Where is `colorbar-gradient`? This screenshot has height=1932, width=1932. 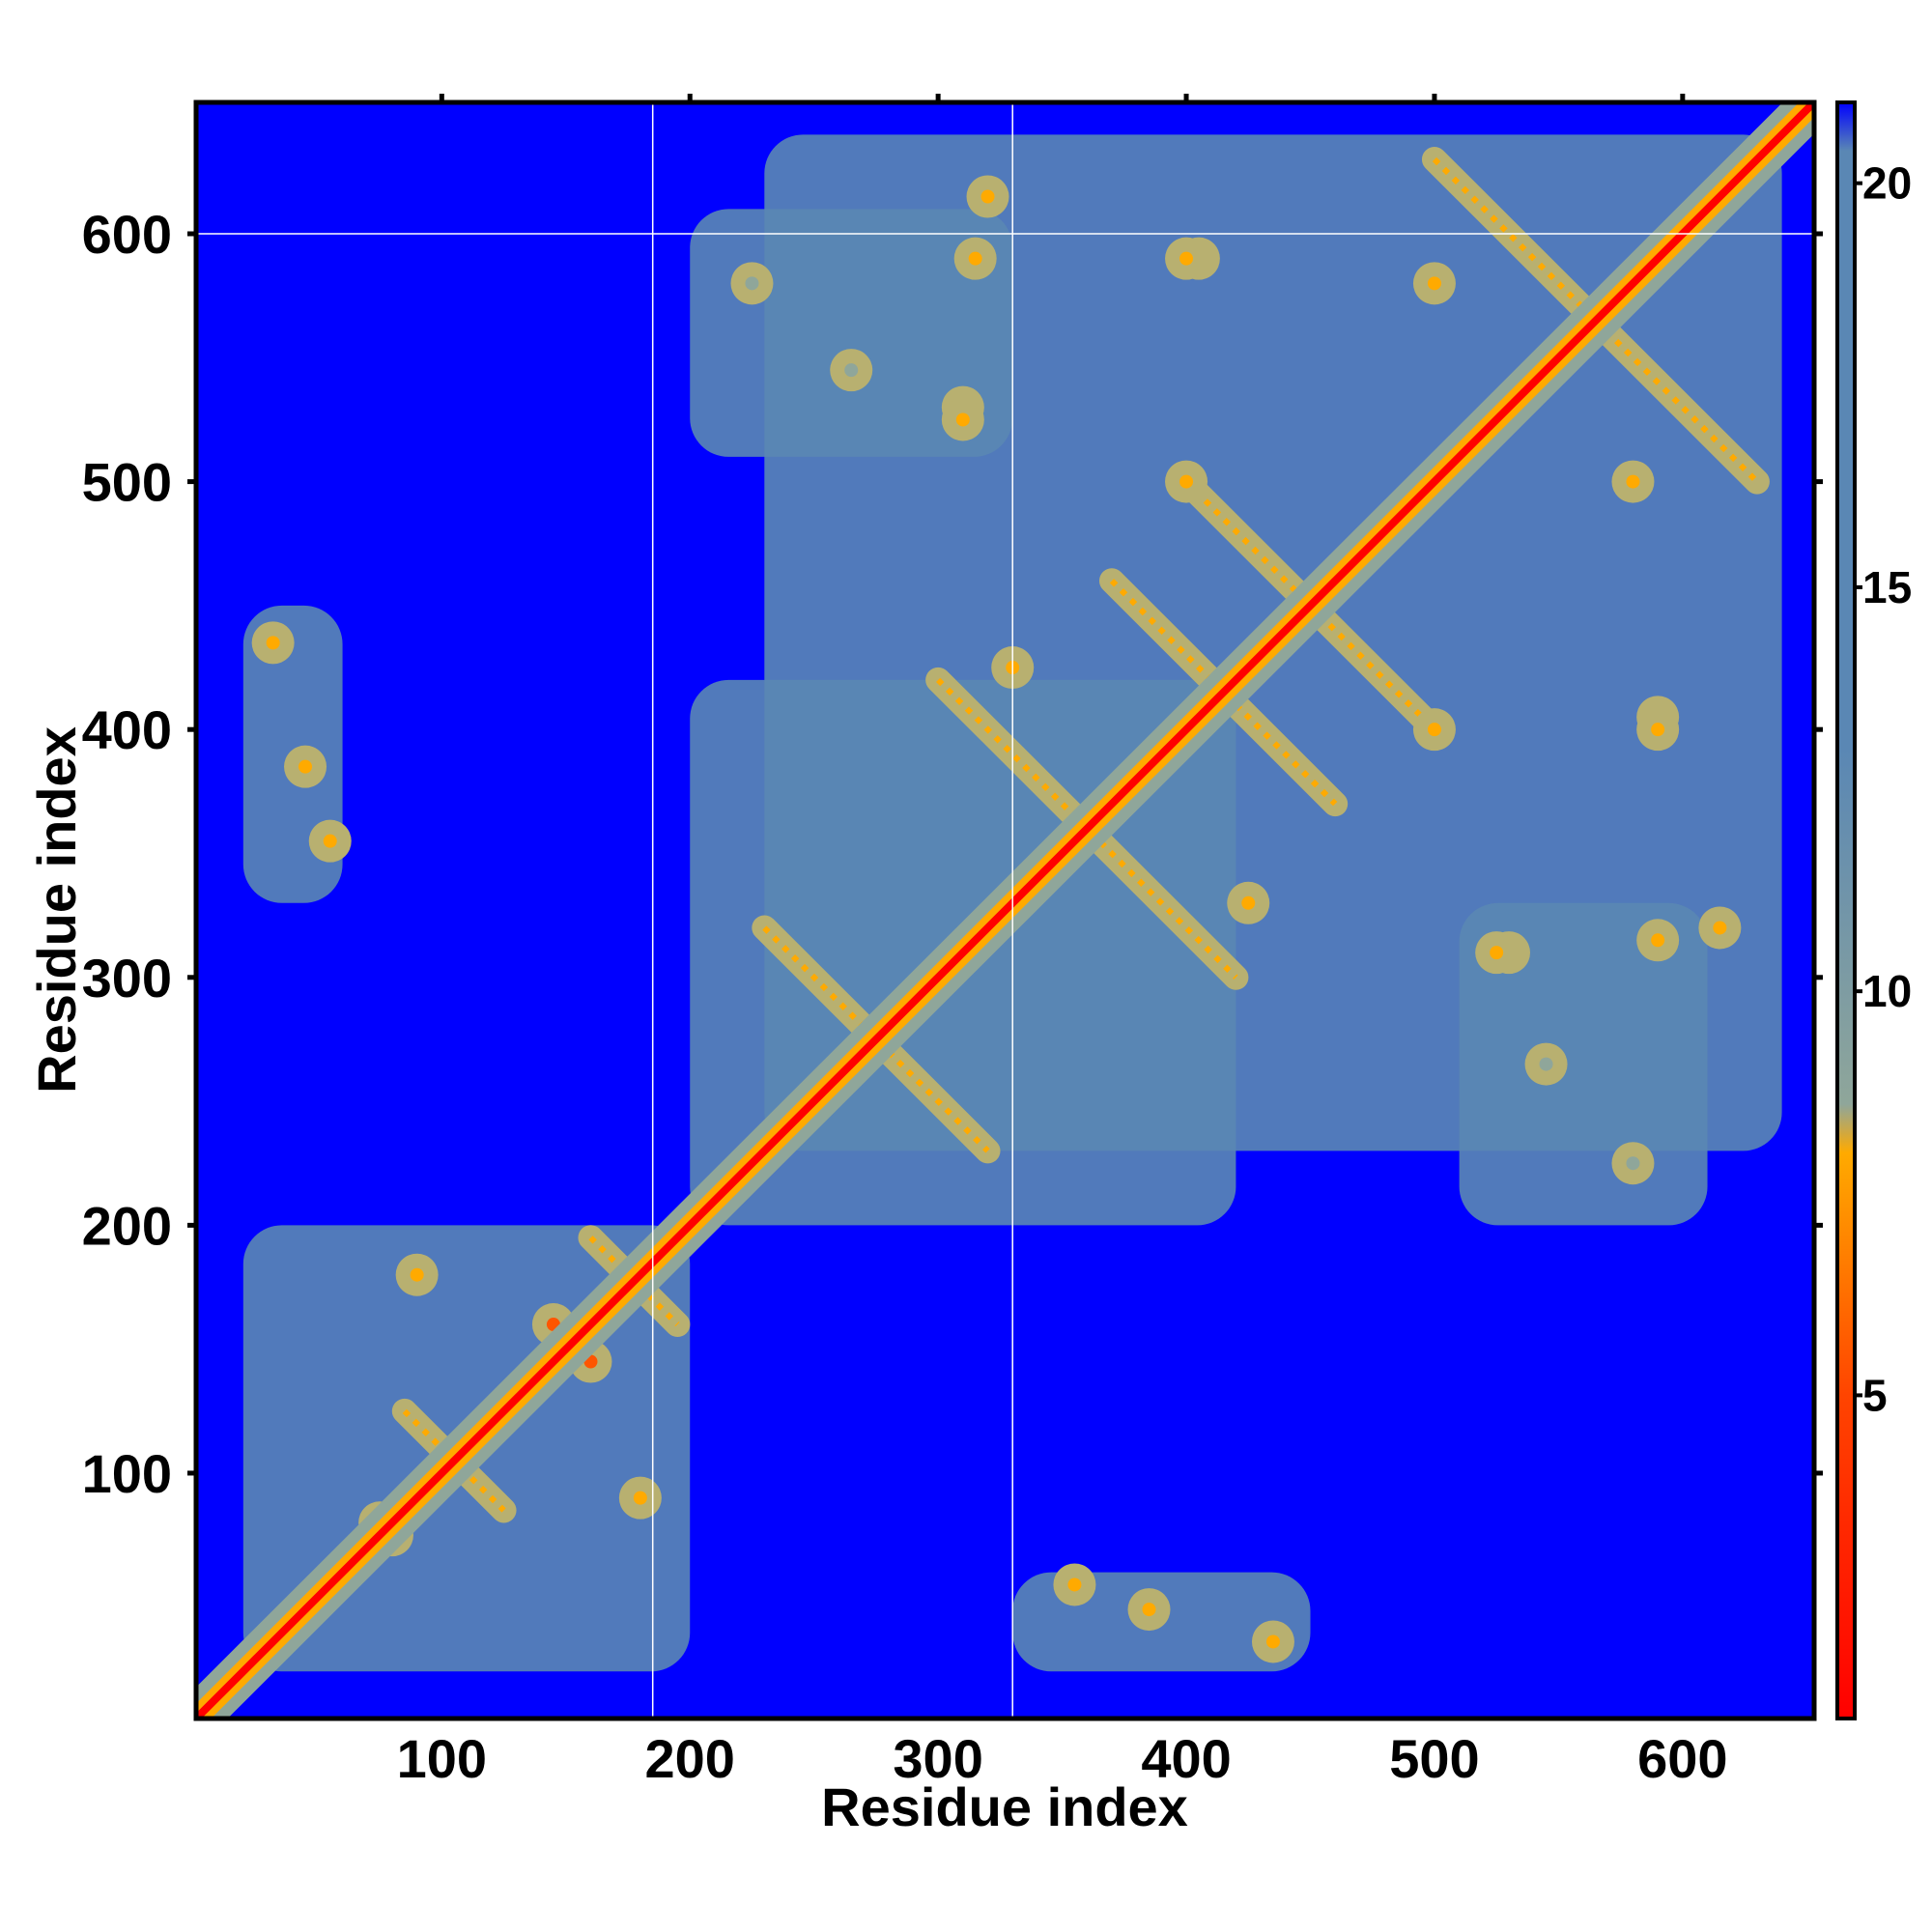
colorbar-gradient is located at coordinates (1846, 910).